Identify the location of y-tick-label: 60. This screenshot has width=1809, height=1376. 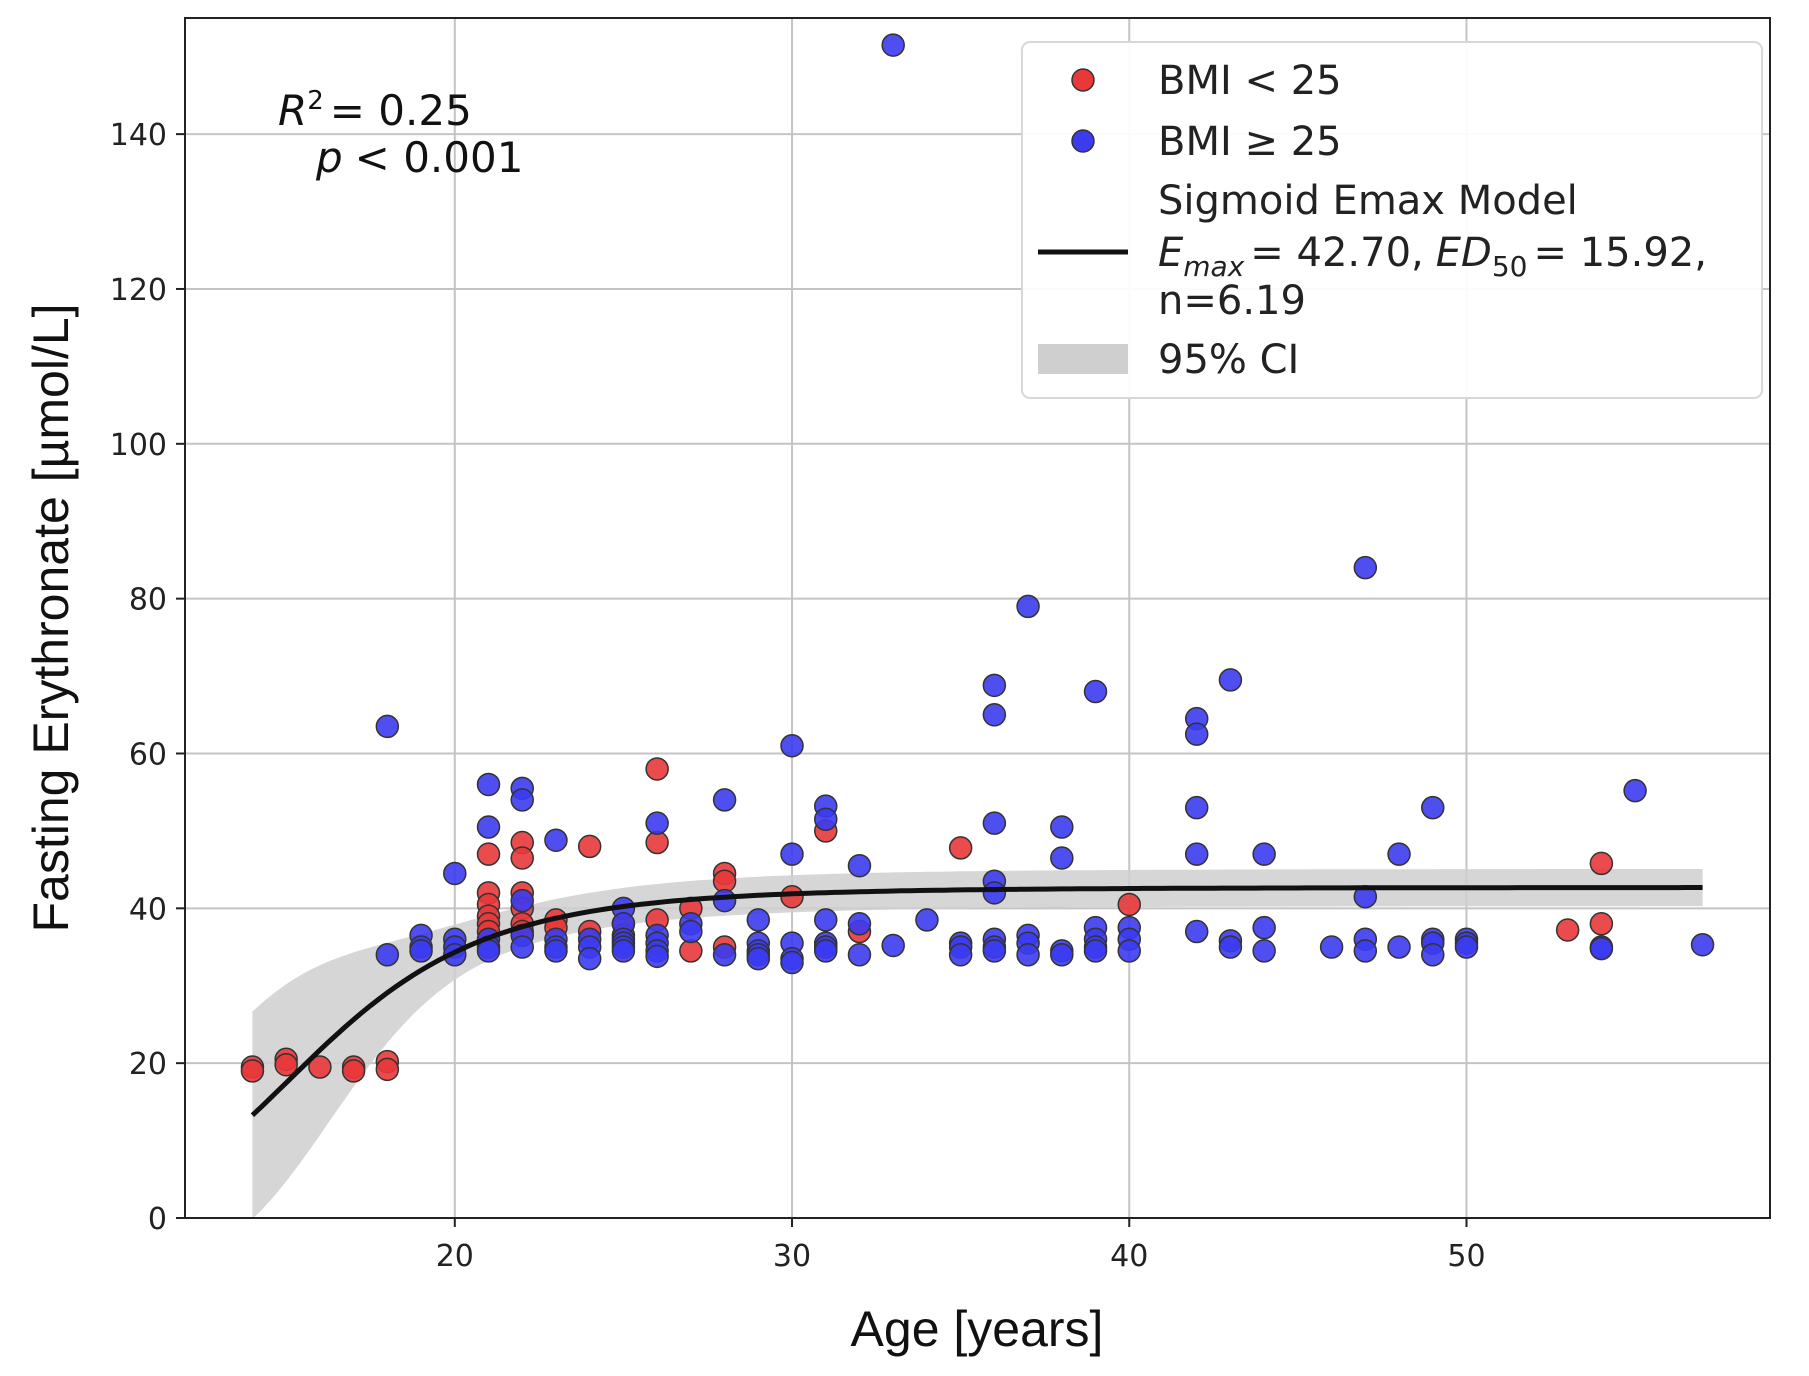
(148, 754).